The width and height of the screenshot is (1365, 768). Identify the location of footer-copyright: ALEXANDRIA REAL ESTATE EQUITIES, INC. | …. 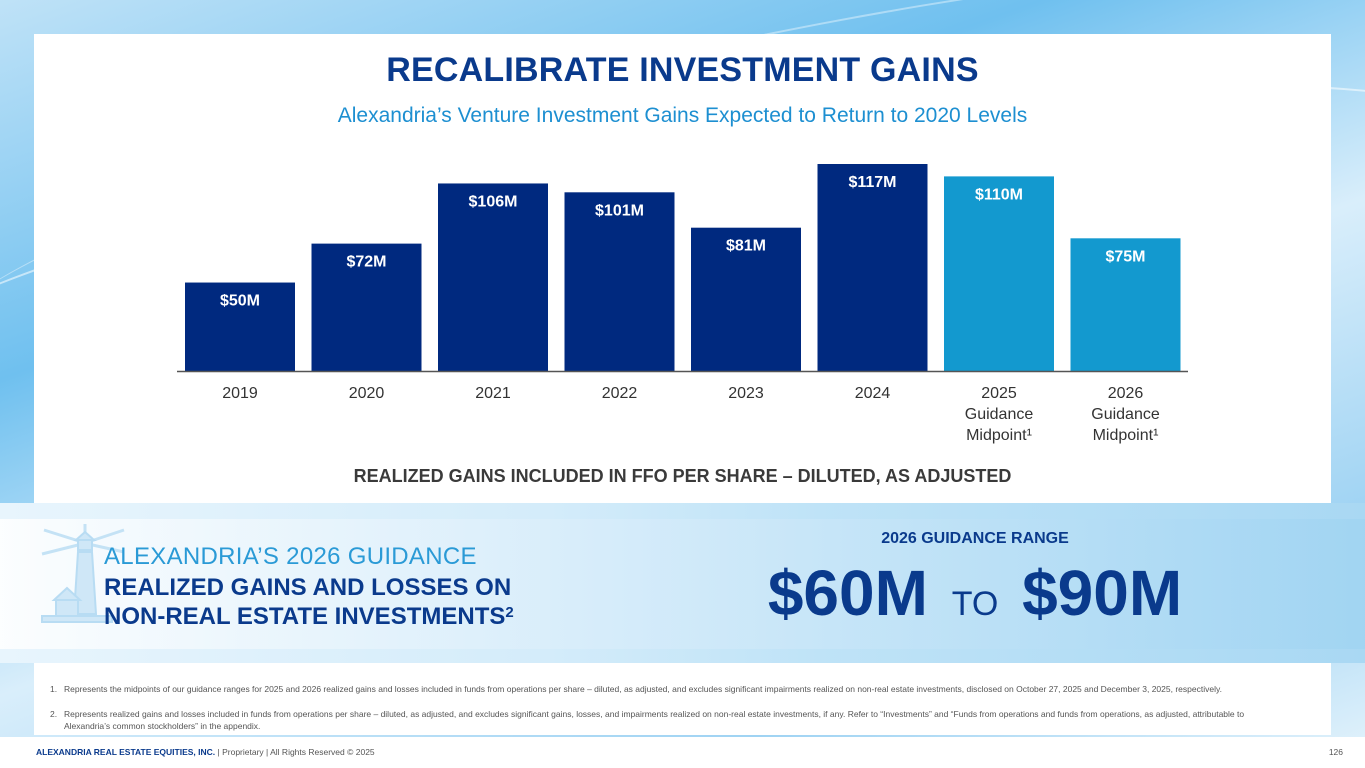
(205, 752).